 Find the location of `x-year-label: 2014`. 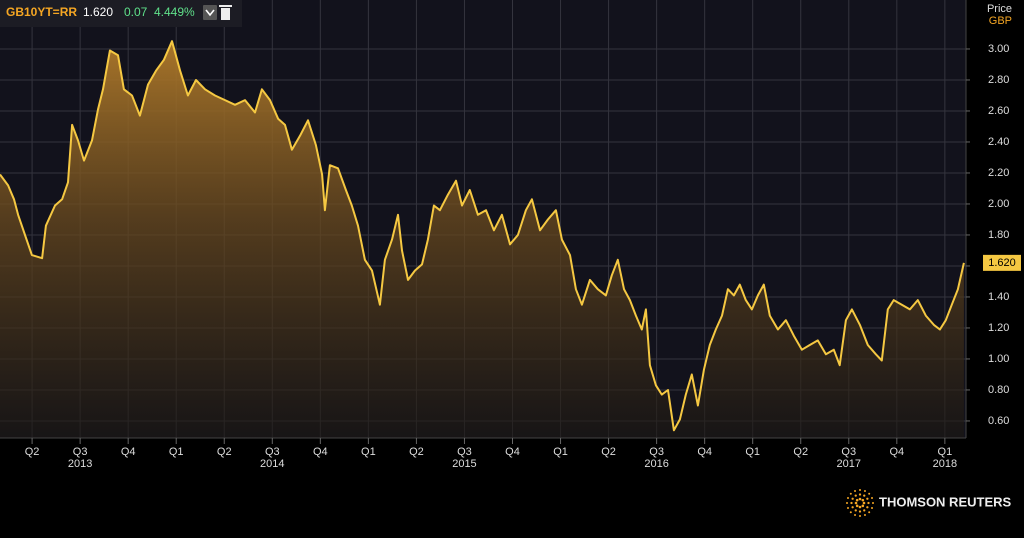

x-year-label: 2014 is located at coordinates (272, 464).